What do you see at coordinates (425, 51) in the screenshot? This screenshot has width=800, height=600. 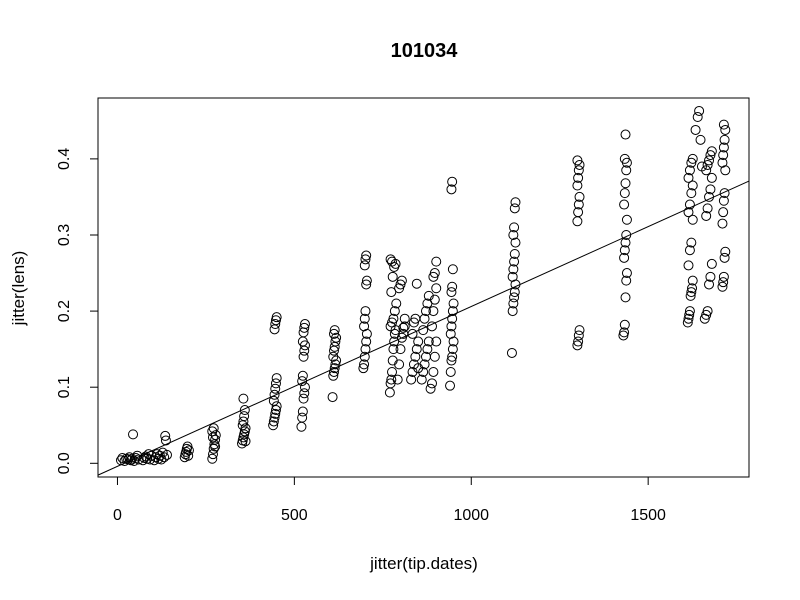 I see `chart-title: 101034` at bounding box center [425, 51].